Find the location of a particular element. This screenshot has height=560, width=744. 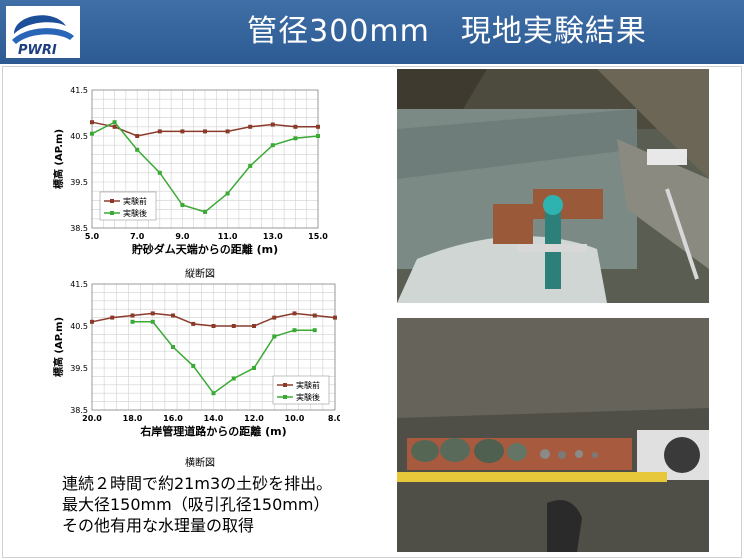

cross-section-caption: 横断図 is located at coordinates (200, 463).